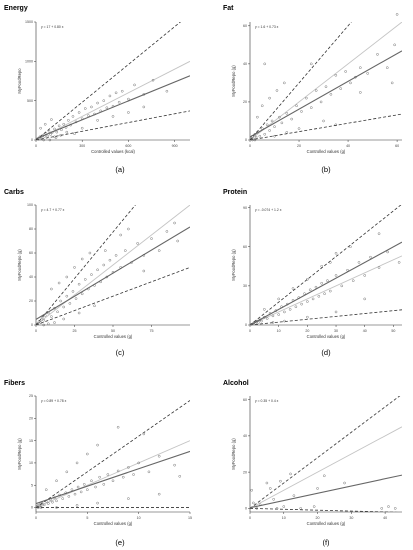 The width and height of the screenshot is (413, 550). I want to click on panel-letter: (a), so click(120, 169).